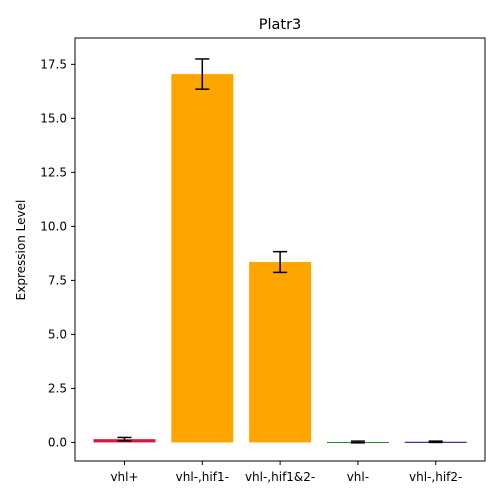 The width and height of the screenshot is (500, 500). What do you see at coordinates (124, 477) in the screenshot?
I see `x-tick-label-0: vhl+` at bounding box center [124, 477].